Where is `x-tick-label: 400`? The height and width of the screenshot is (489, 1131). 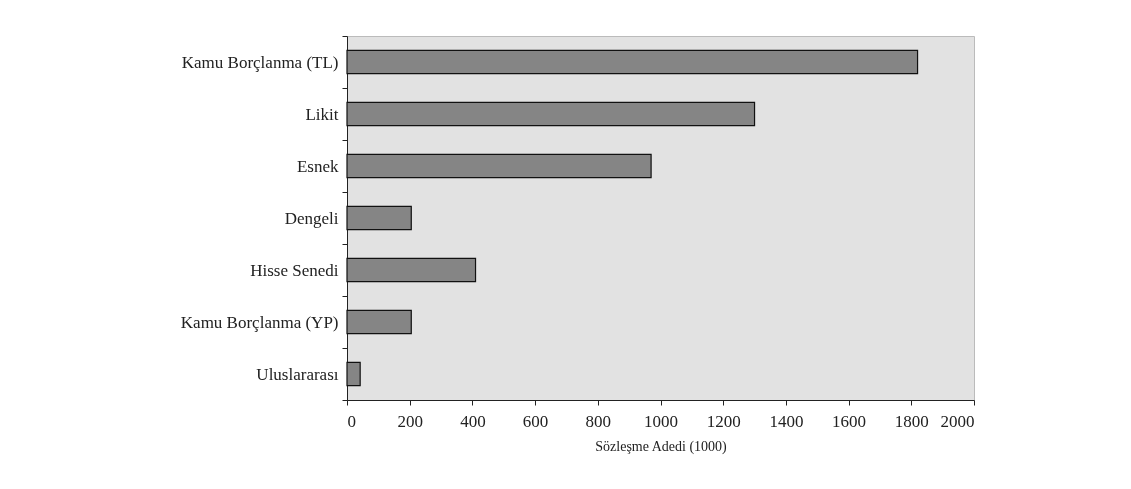 x-tick-label: 400 is located at coordinates (473, 421).